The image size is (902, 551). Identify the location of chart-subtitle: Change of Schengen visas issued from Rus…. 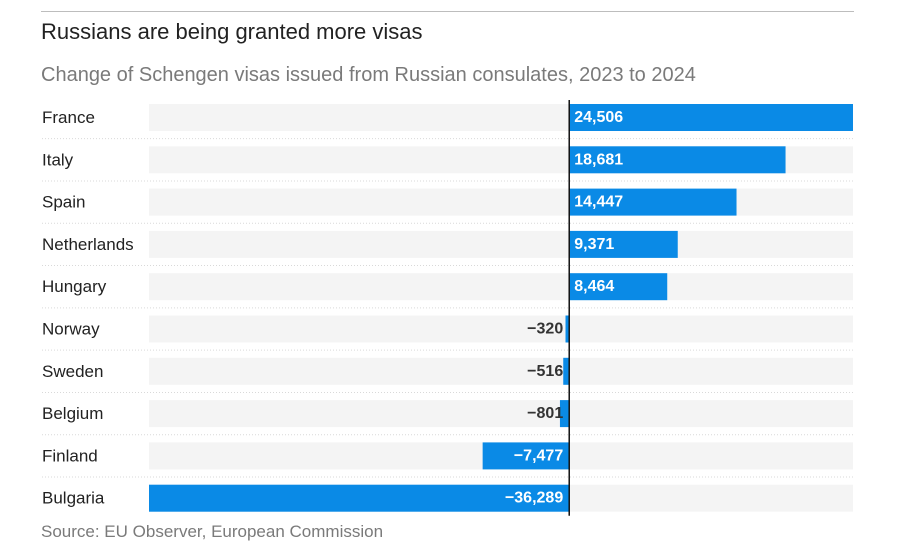
(368, 75).